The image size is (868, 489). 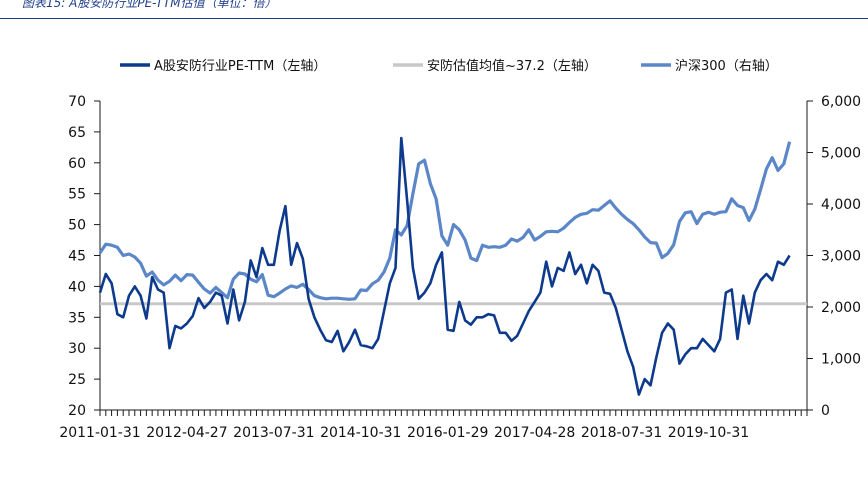 I want to click on x-axis-tick-label: 2016-01-29, so click(x=447, y=433).